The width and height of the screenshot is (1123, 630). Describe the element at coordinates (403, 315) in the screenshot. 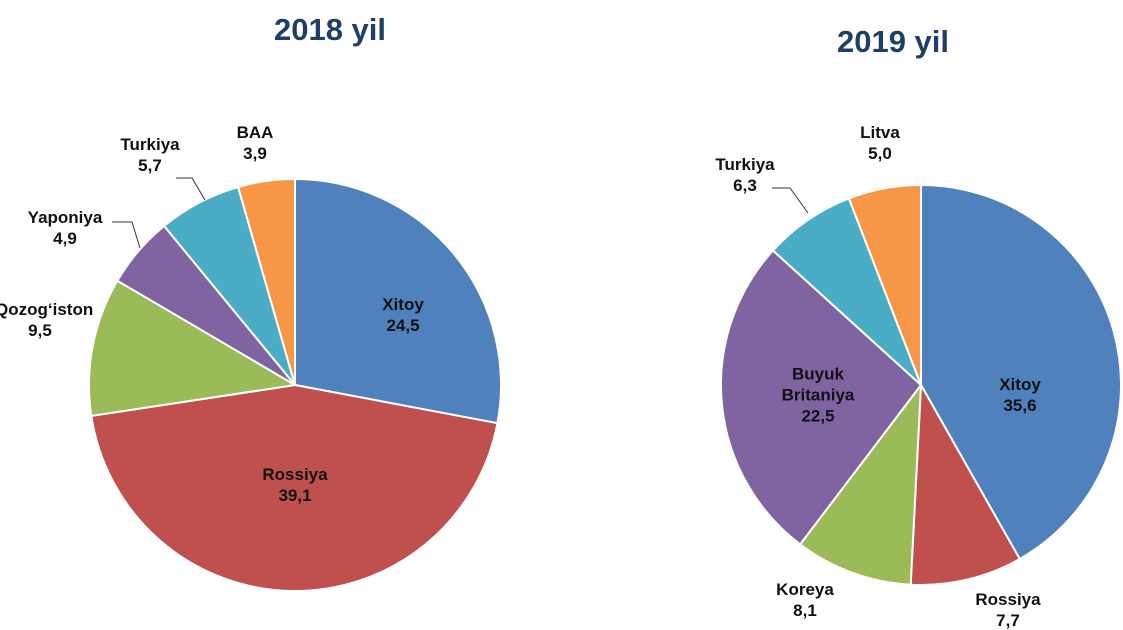

I see `slice-label: Xitoy 24,5` at that location.